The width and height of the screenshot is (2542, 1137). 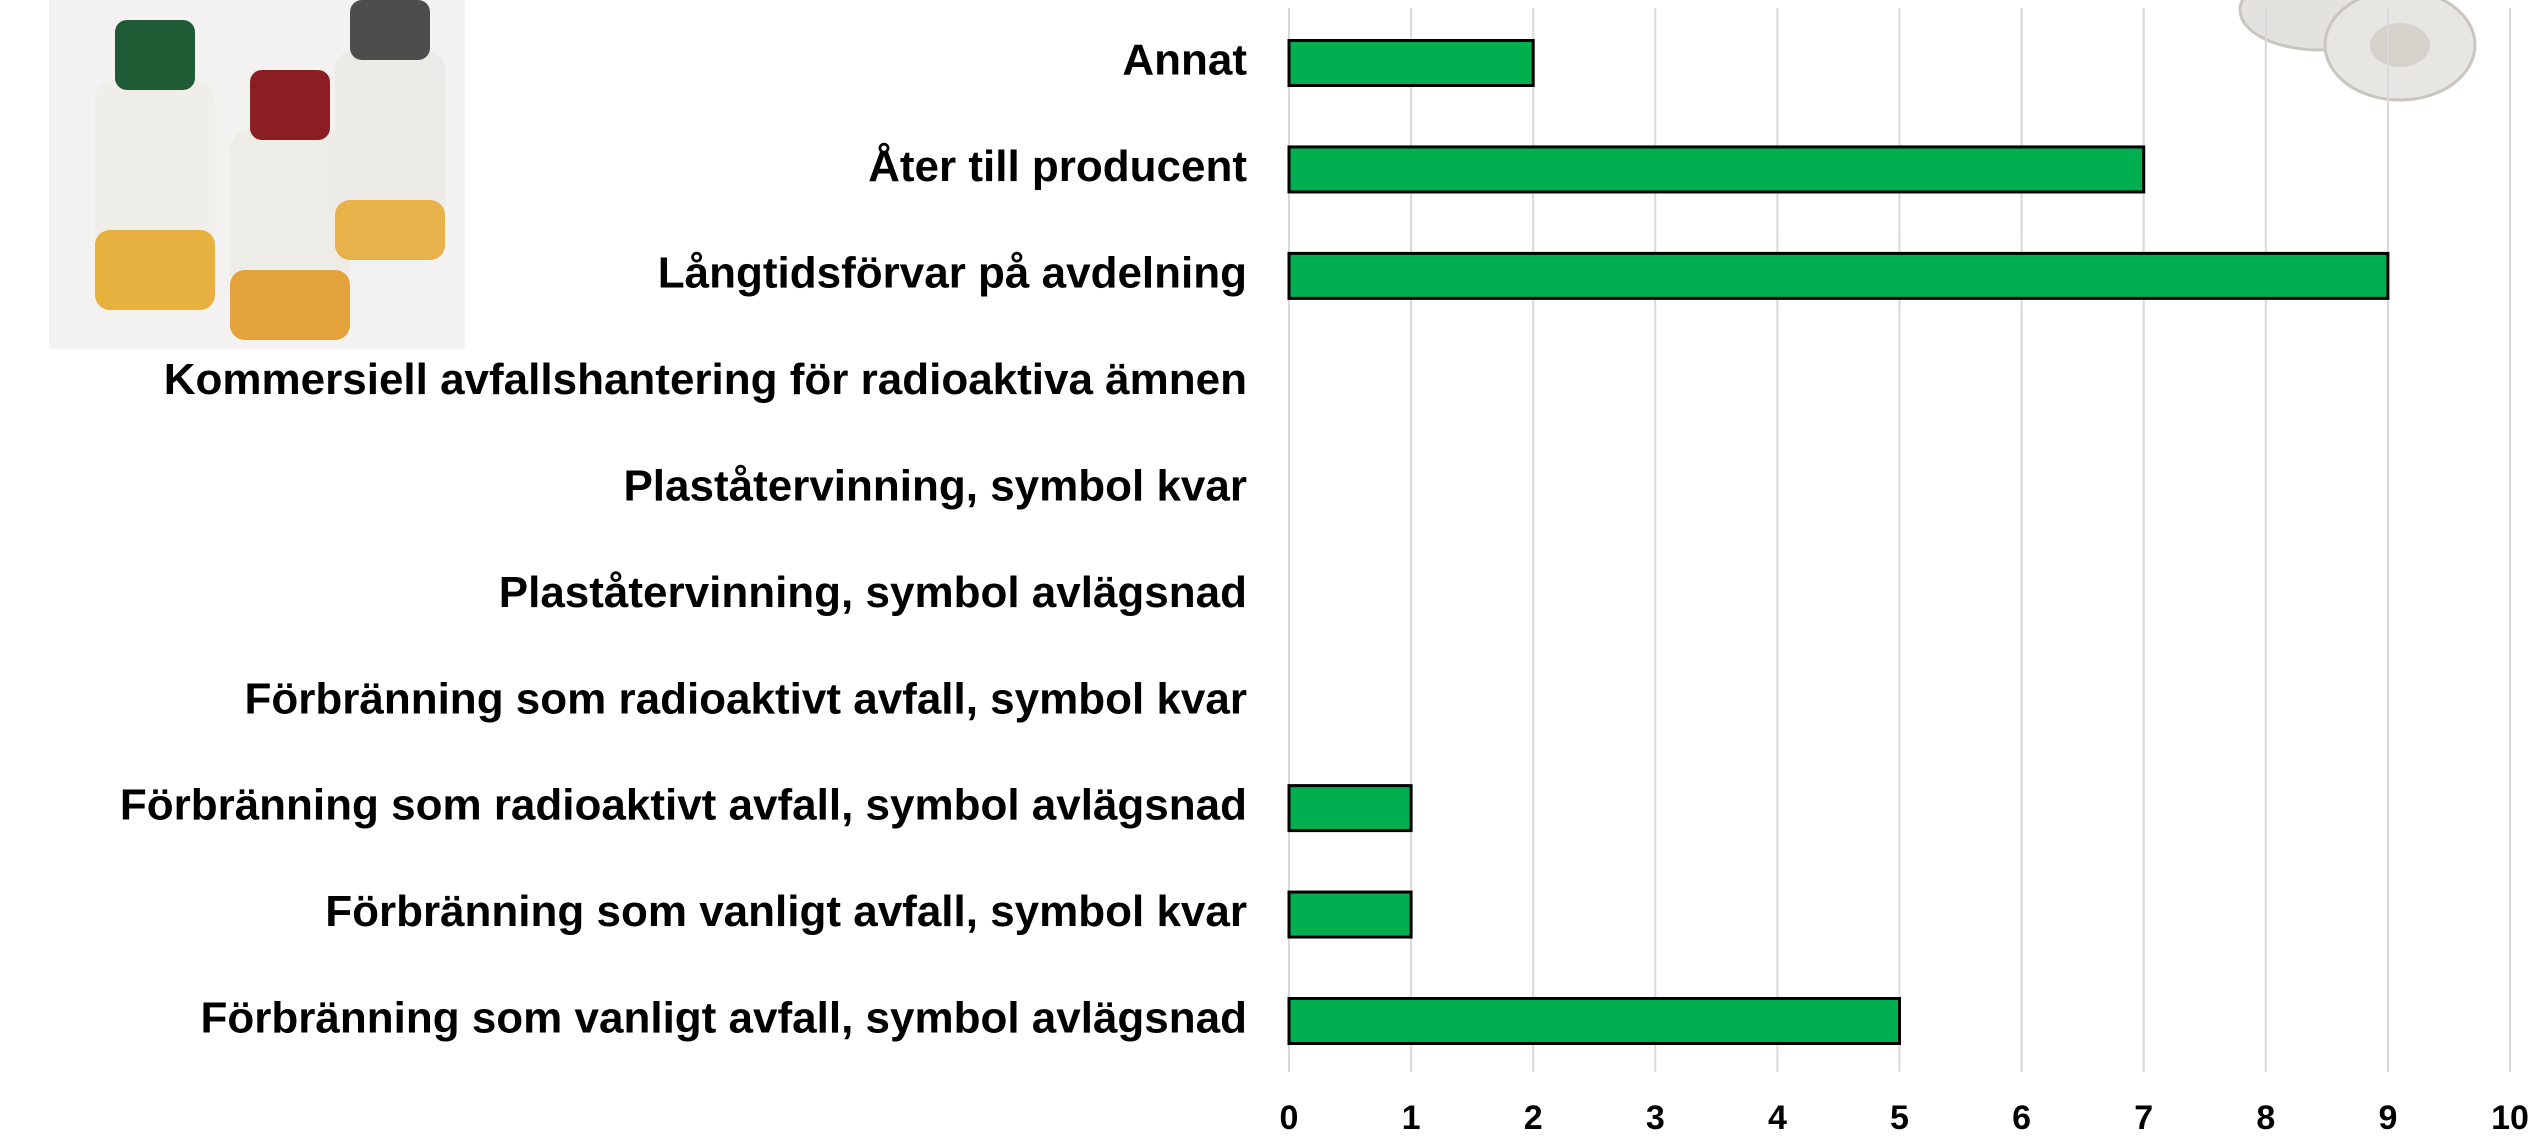 What do you see at coordinates (1777, 1118) in the screenshot?
I see `x-tick-label: 4` at bounding box center [1777, 1118].